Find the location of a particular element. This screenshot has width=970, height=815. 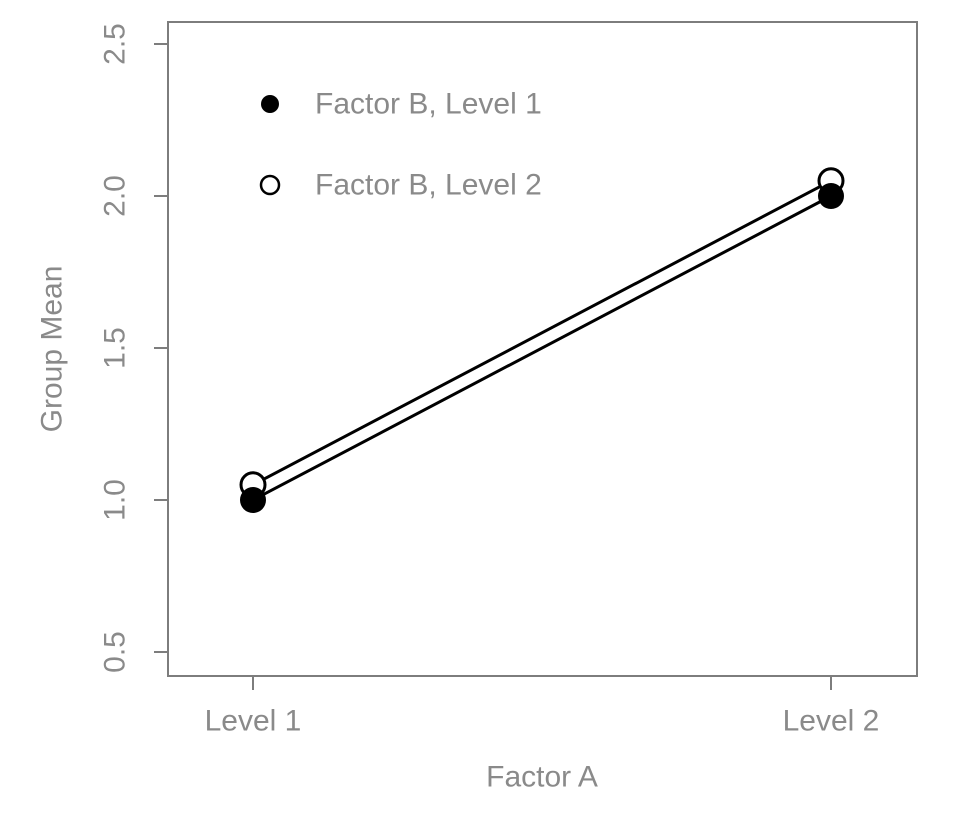

legend-marker-filled-circle-icon is located at coordinates (270, 104).